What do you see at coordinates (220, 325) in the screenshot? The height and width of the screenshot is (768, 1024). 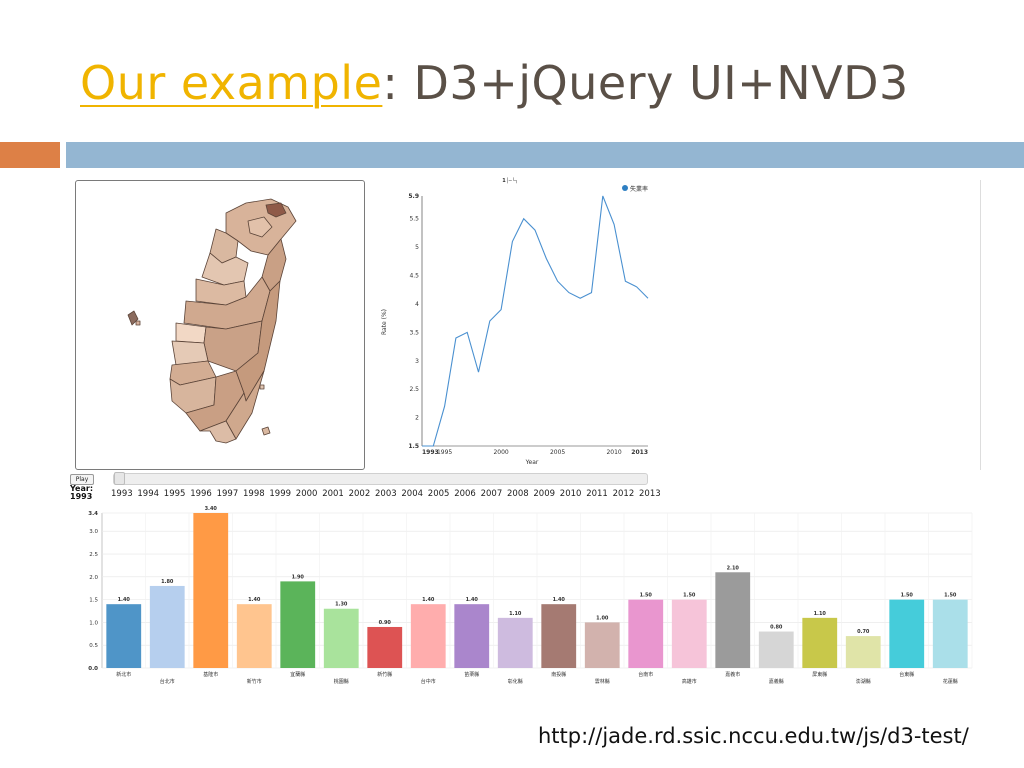 I see `taiwan-map-panel` at bounding box center [220, 325].